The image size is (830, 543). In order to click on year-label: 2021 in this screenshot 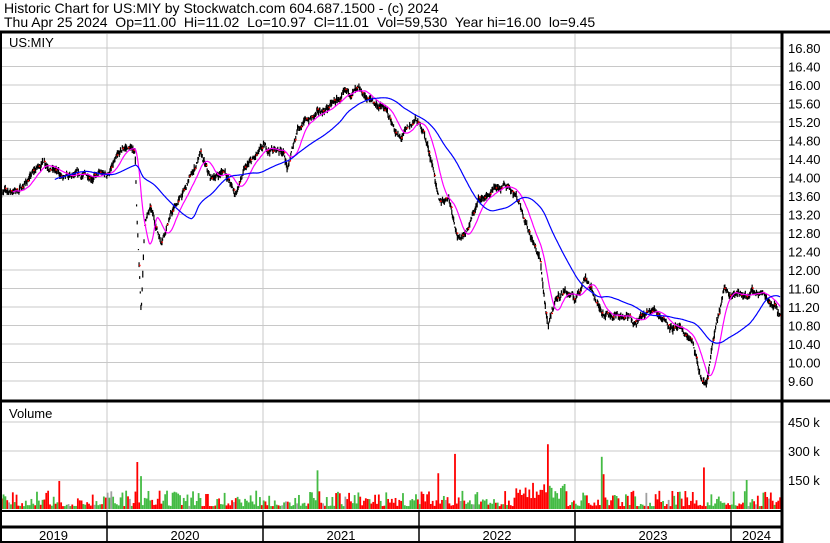, I will do `click(341, 535)`.